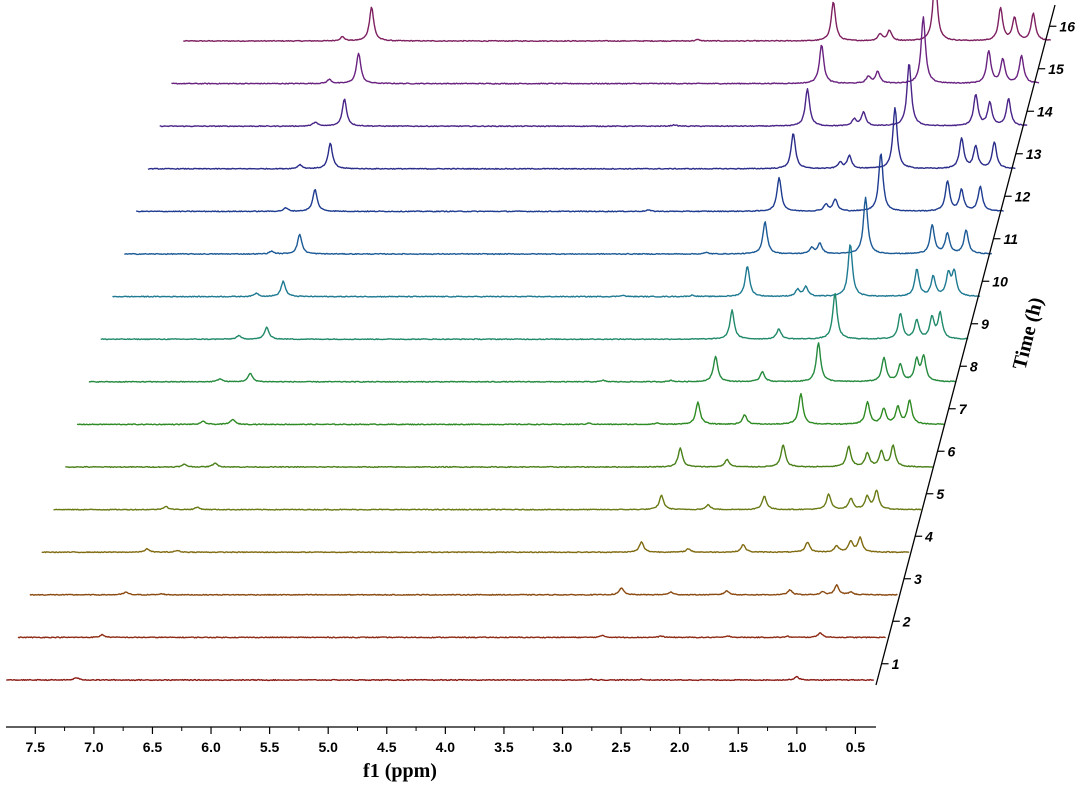  What do you see at coordinates (928, 536) in the screenshot?
I see `time-tick-label: 4` at bounding box center [928, 536].